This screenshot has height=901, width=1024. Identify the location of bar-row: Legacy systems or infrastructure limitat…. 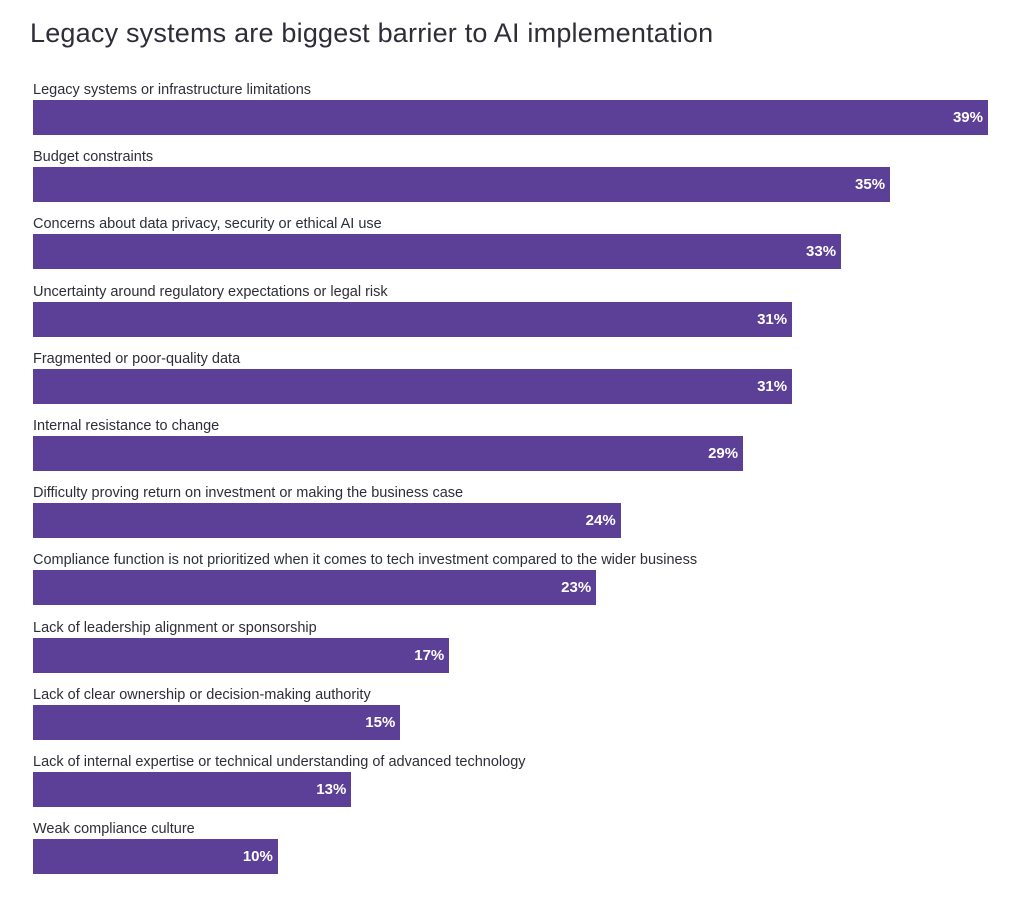
(513, 115).